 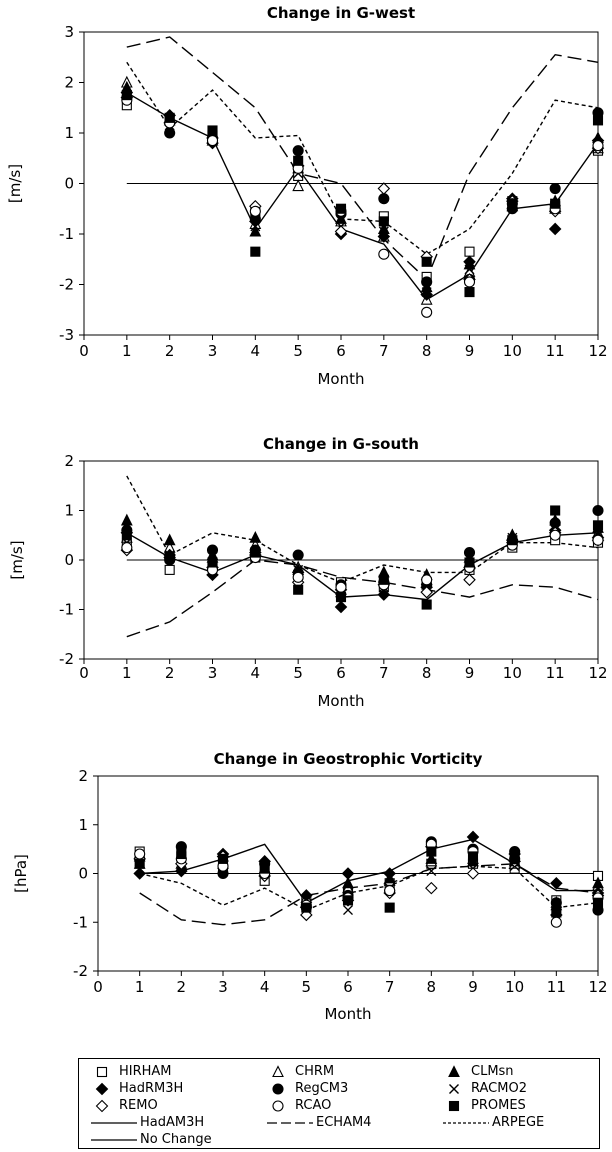 What do you see at coordinates (340, 379) in the screenshot?
I see `x-axis-label: Month` at bounding box center [340, 379].